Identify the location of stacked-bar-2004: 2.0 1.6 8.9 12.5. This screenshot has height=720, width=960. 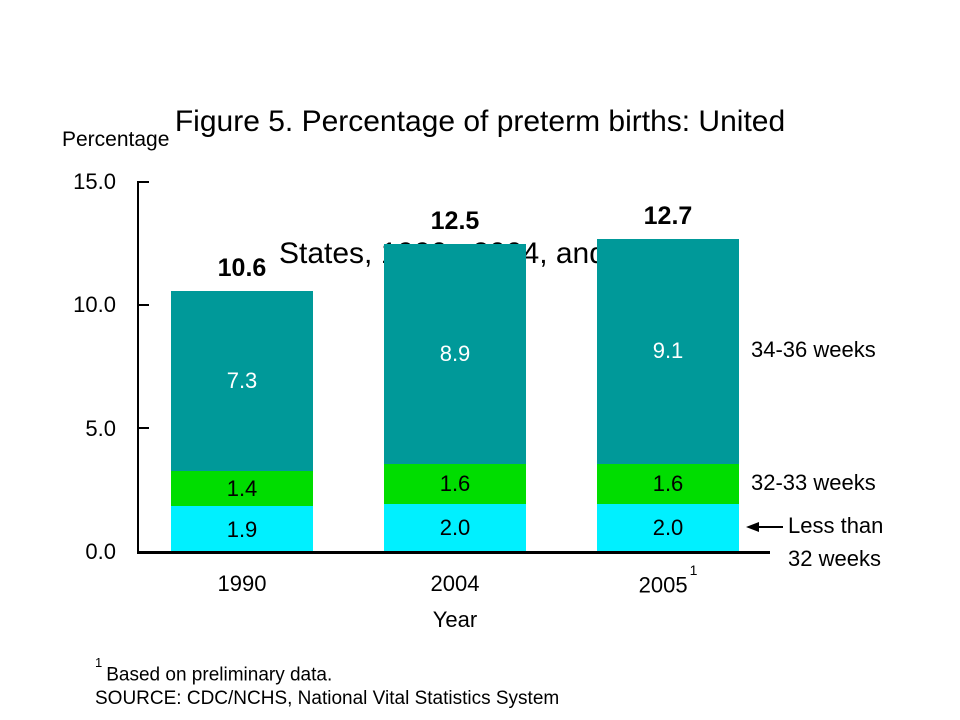
(455, 380).